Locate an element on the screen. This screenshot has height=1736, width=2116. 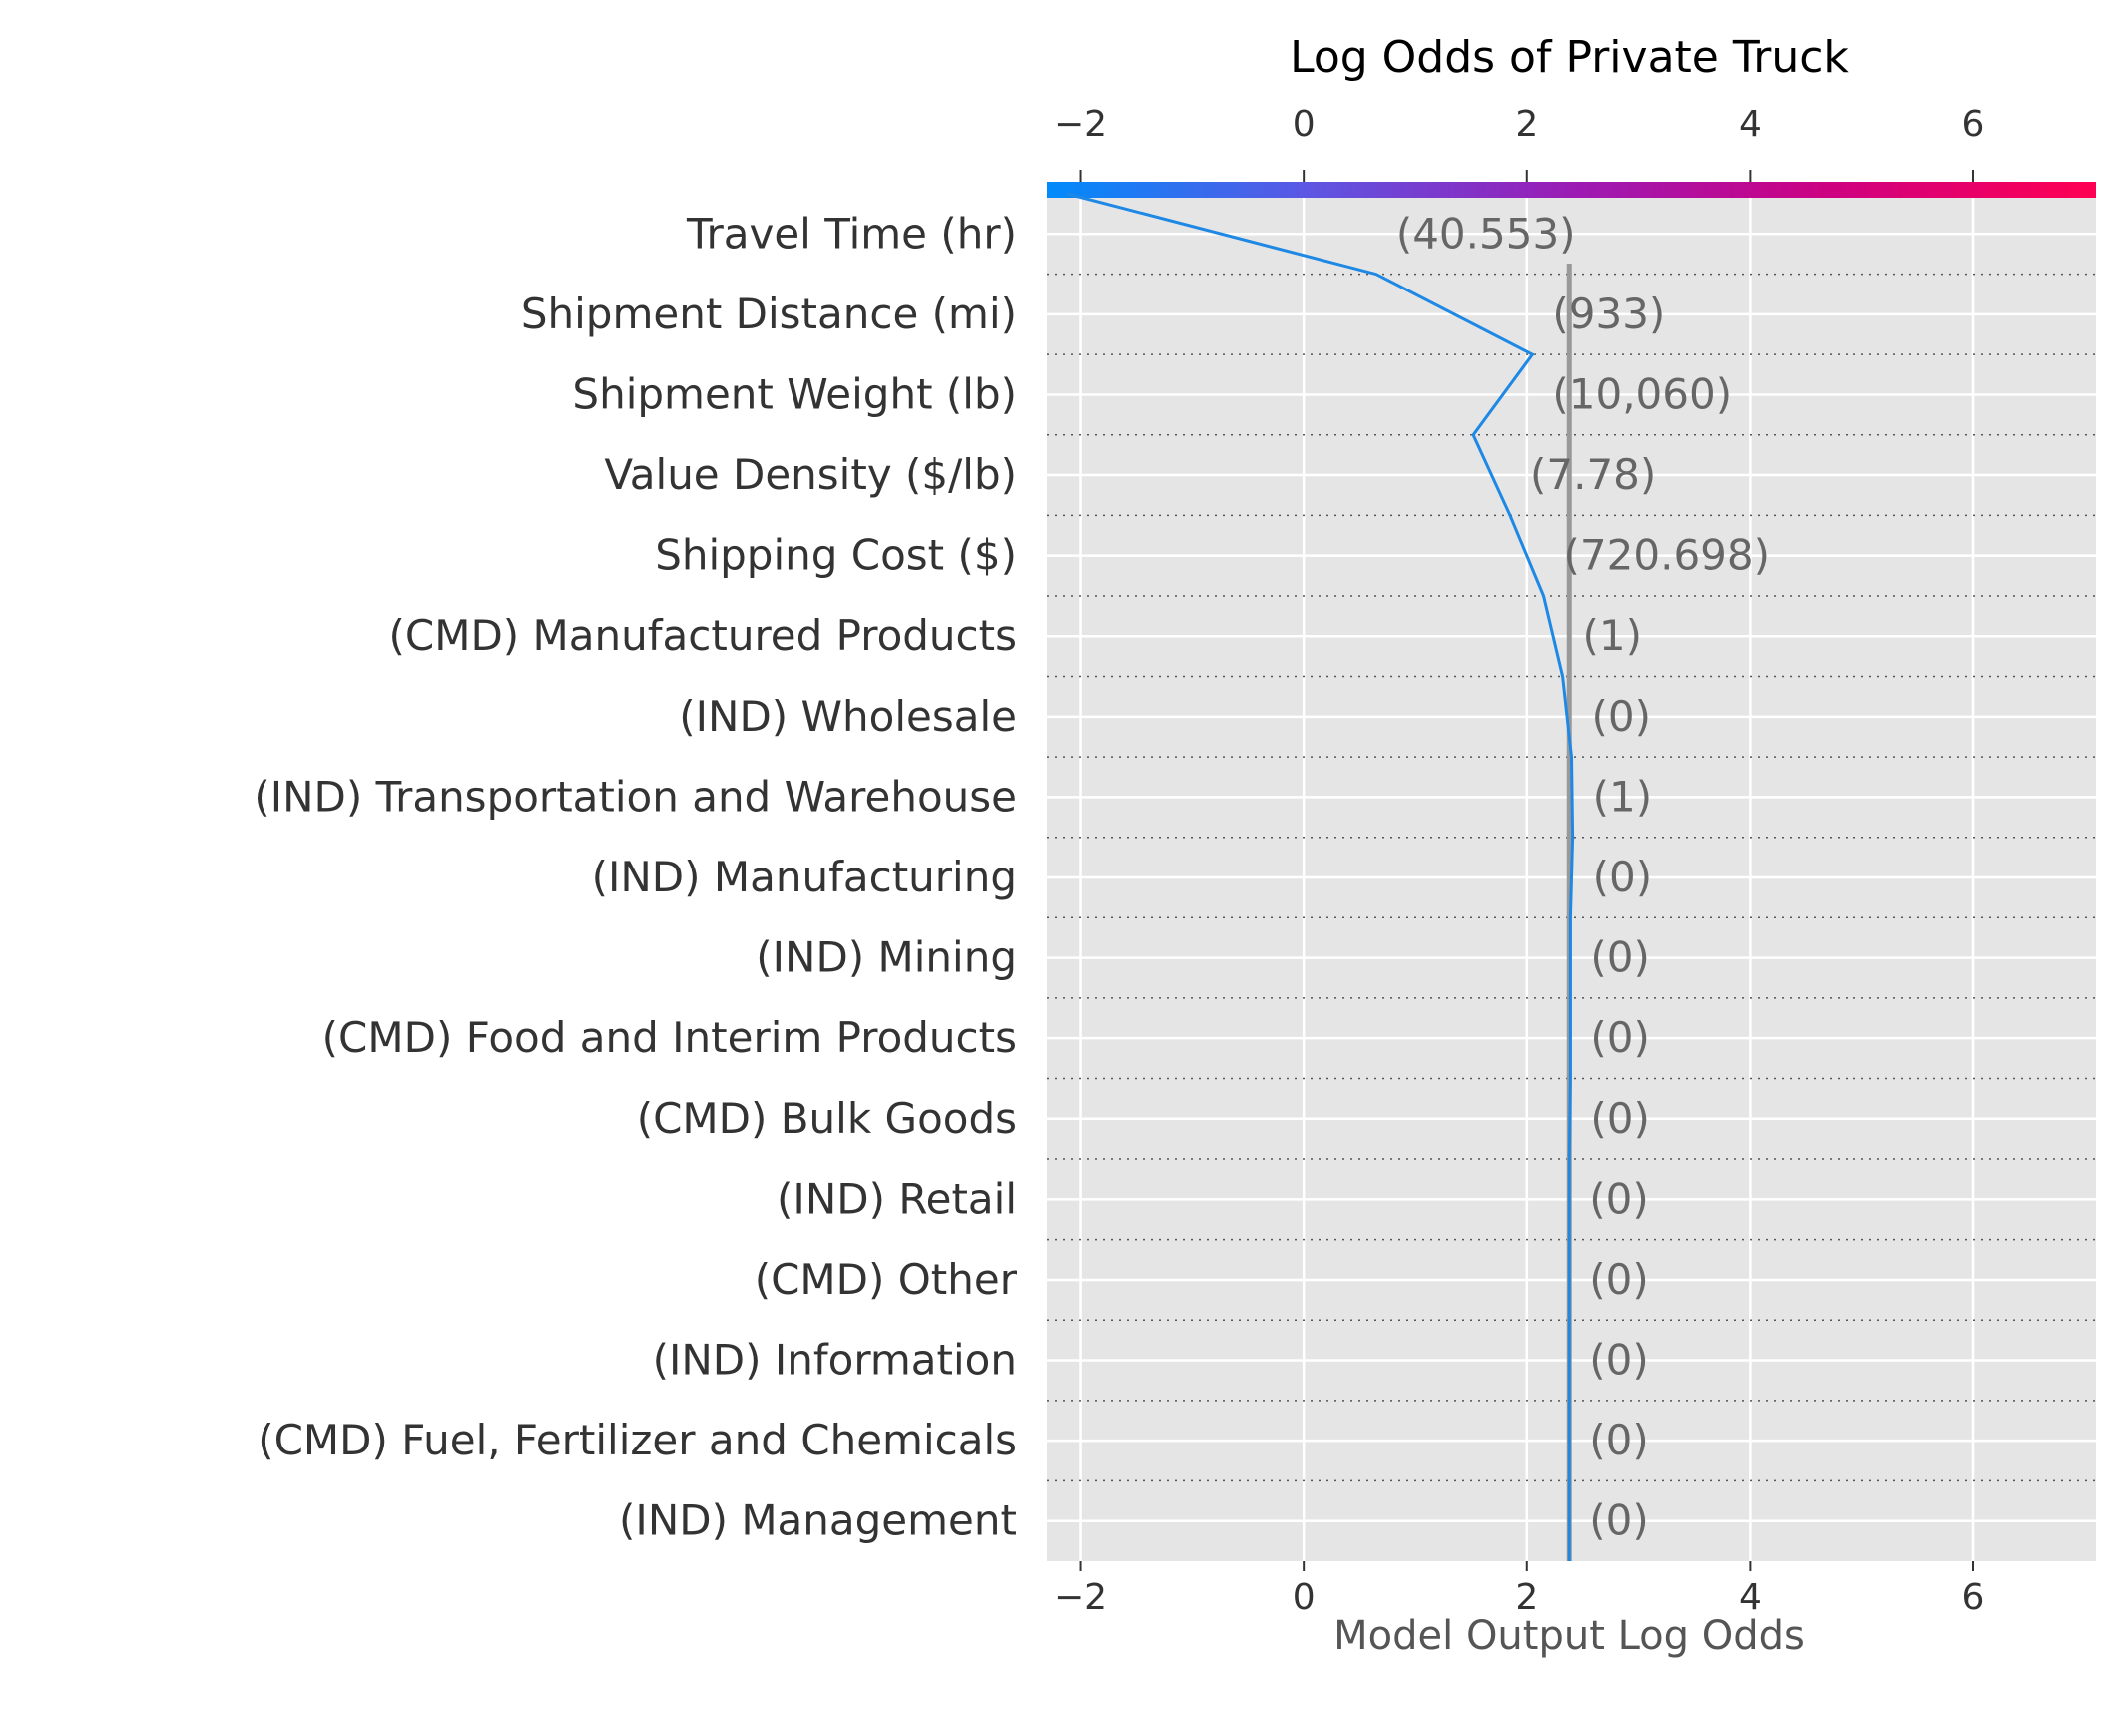
feature-label: (CMD) Food and Interim Products is located at coordinates (669, 1037).